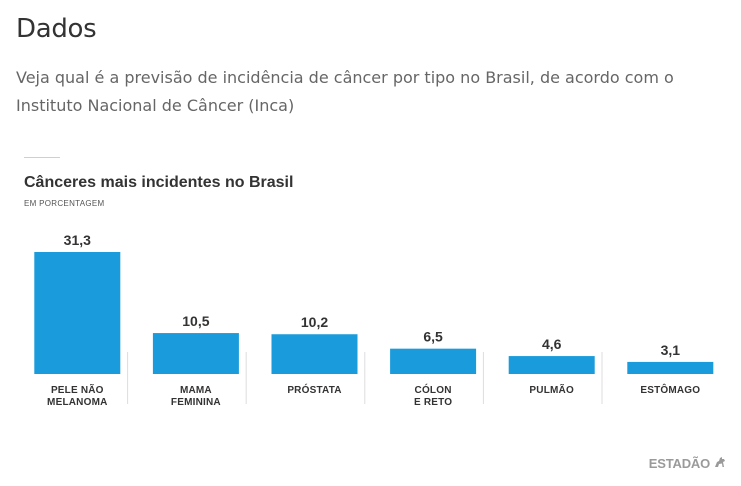  What do you see at coordinates (551, 389) in the screenshot?
I see `category-label: PULMÃO` at bounding box center [551, 389].